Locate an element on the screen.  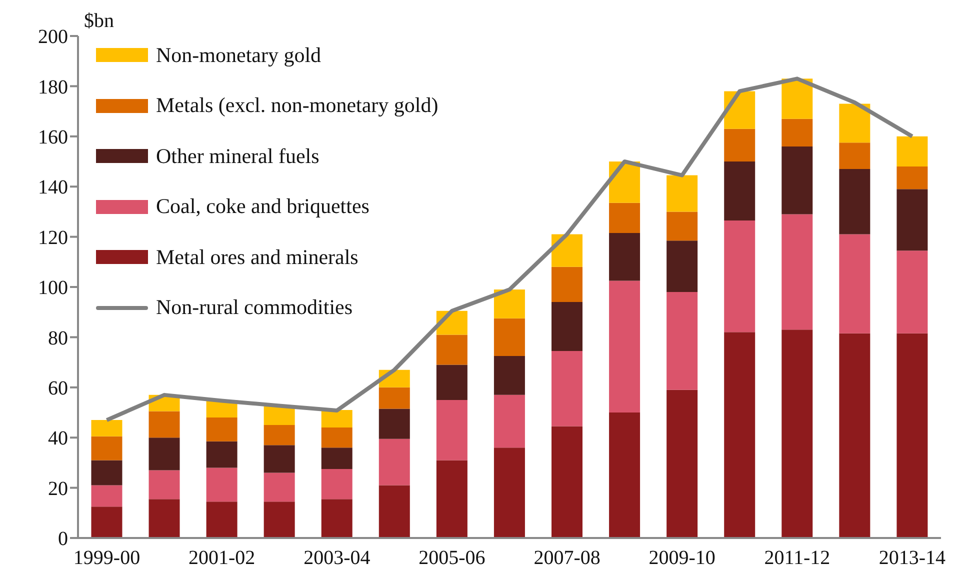
y-tick-label: 120 is located at coordinates (53, 237).